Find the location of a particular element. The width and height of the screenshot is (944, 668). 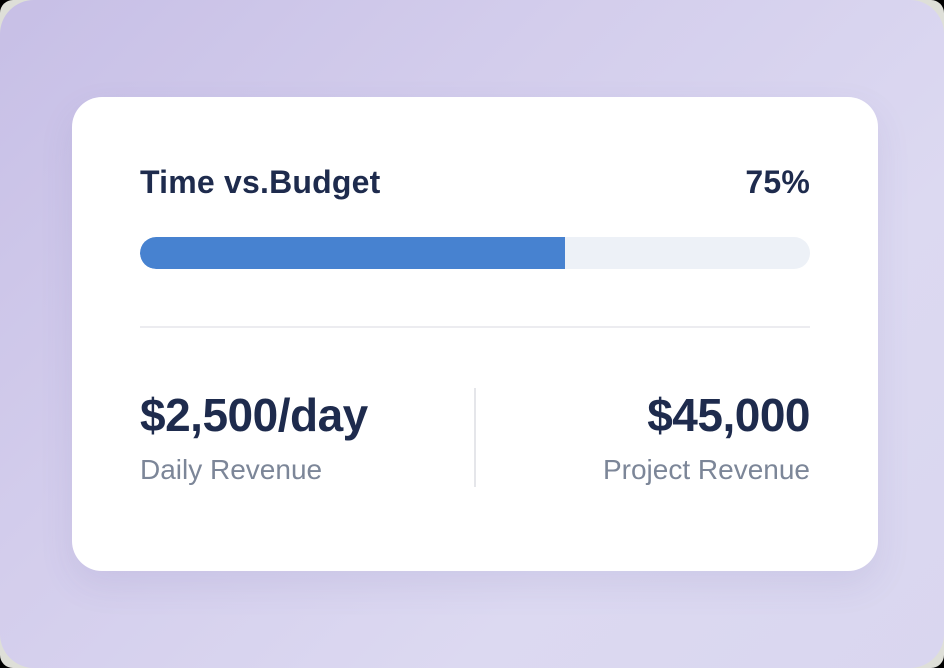

section-divider is located at coordinates (475, 327).